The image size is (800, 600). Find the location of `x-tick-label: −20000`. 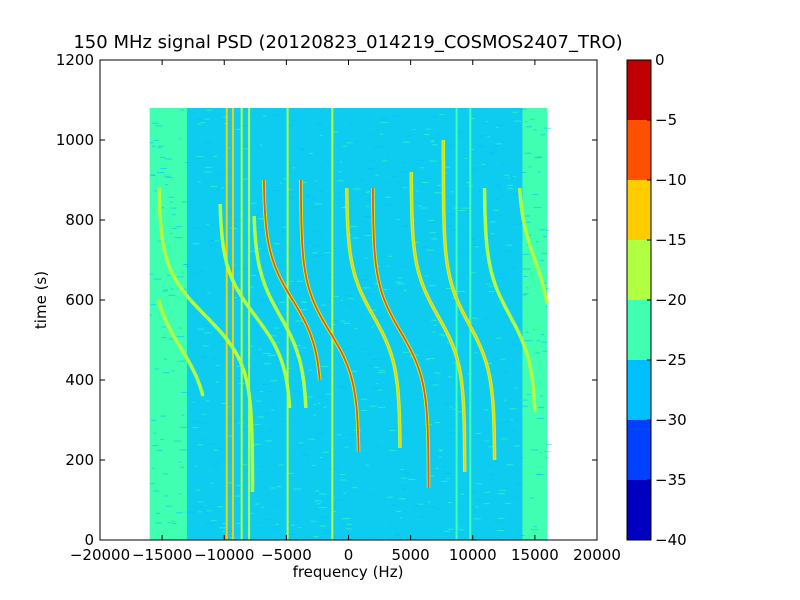

x-tick-label: −20000 is located at coordinates (100, 555).